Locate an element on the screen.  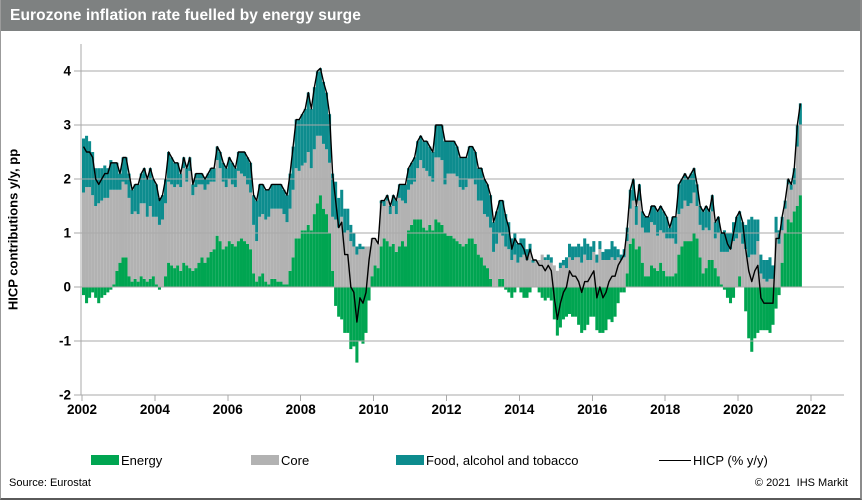
legend-item-food: Food, alcohol and tobacco is located at coordinates (487, 460).